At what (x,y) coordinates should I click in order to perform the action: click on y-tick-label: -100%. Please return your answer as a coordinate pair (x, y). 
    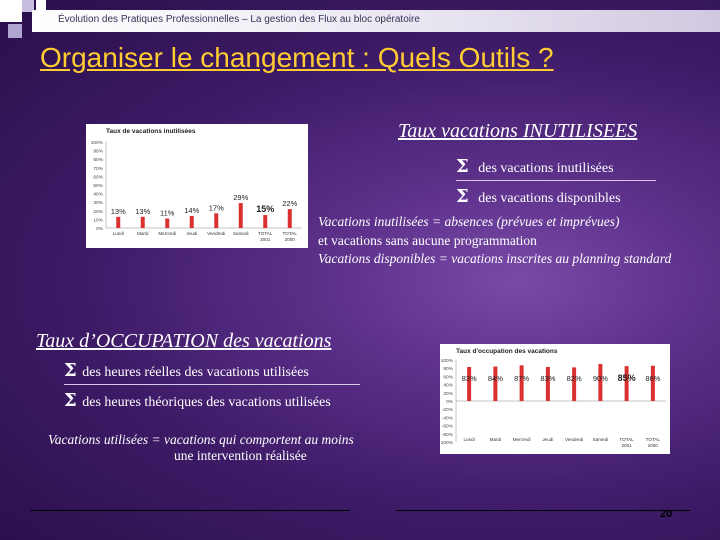
    Looking at the image, I should click on (447, 443).